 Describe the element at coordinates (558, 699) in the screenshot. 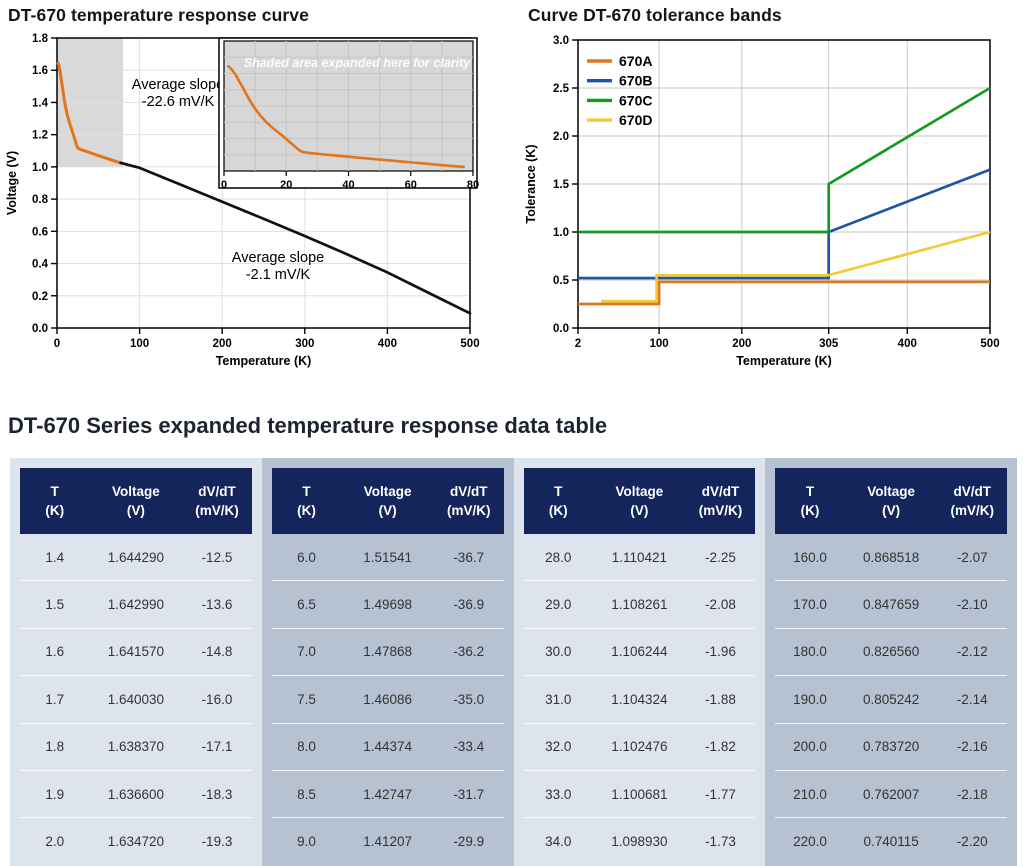

I see `cell-temperature: 31.0` at that location.